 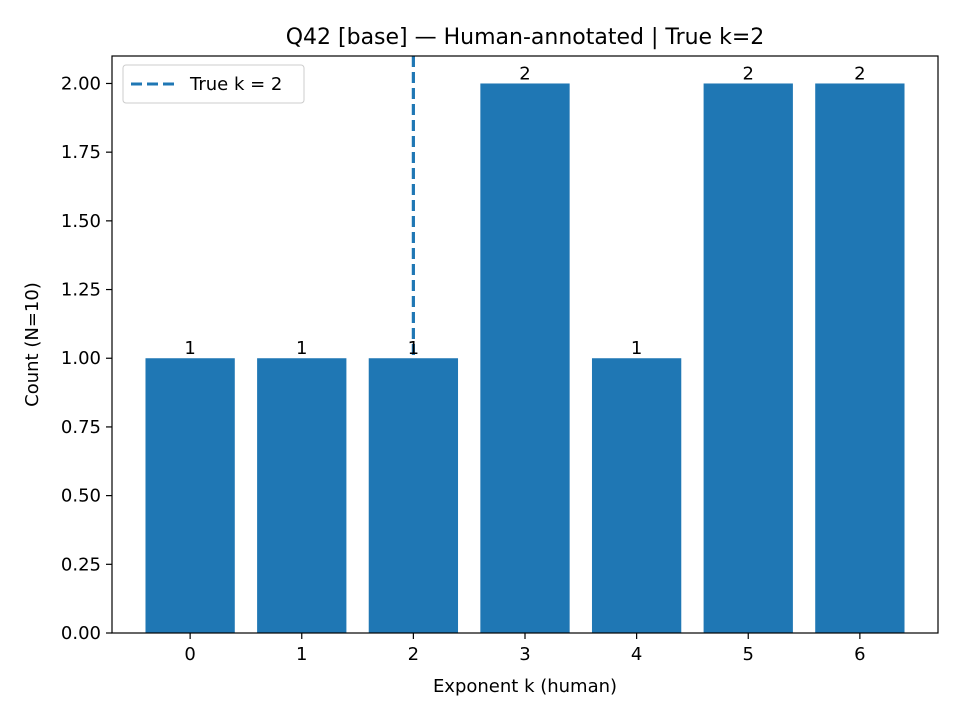 What do you see at coordinates (636, 348) in the screenshot?
I see `data-label-4: 1` at bounding box center [636, 348].